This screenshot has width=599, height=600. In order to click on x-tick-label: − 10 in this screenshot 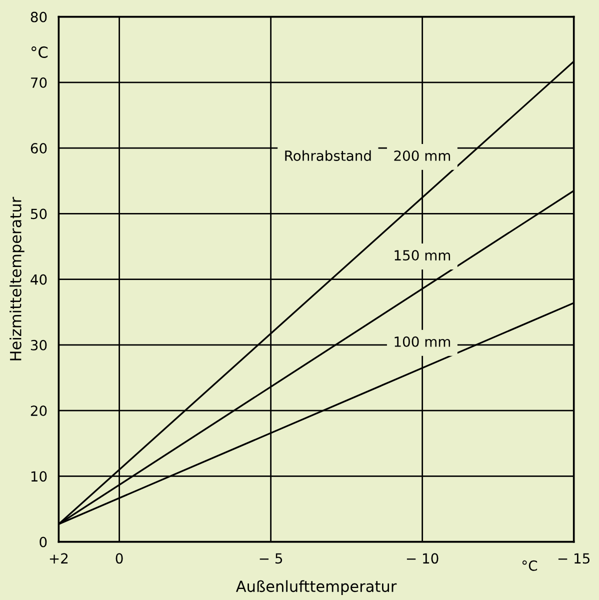, I will do `click(422, 558)`.